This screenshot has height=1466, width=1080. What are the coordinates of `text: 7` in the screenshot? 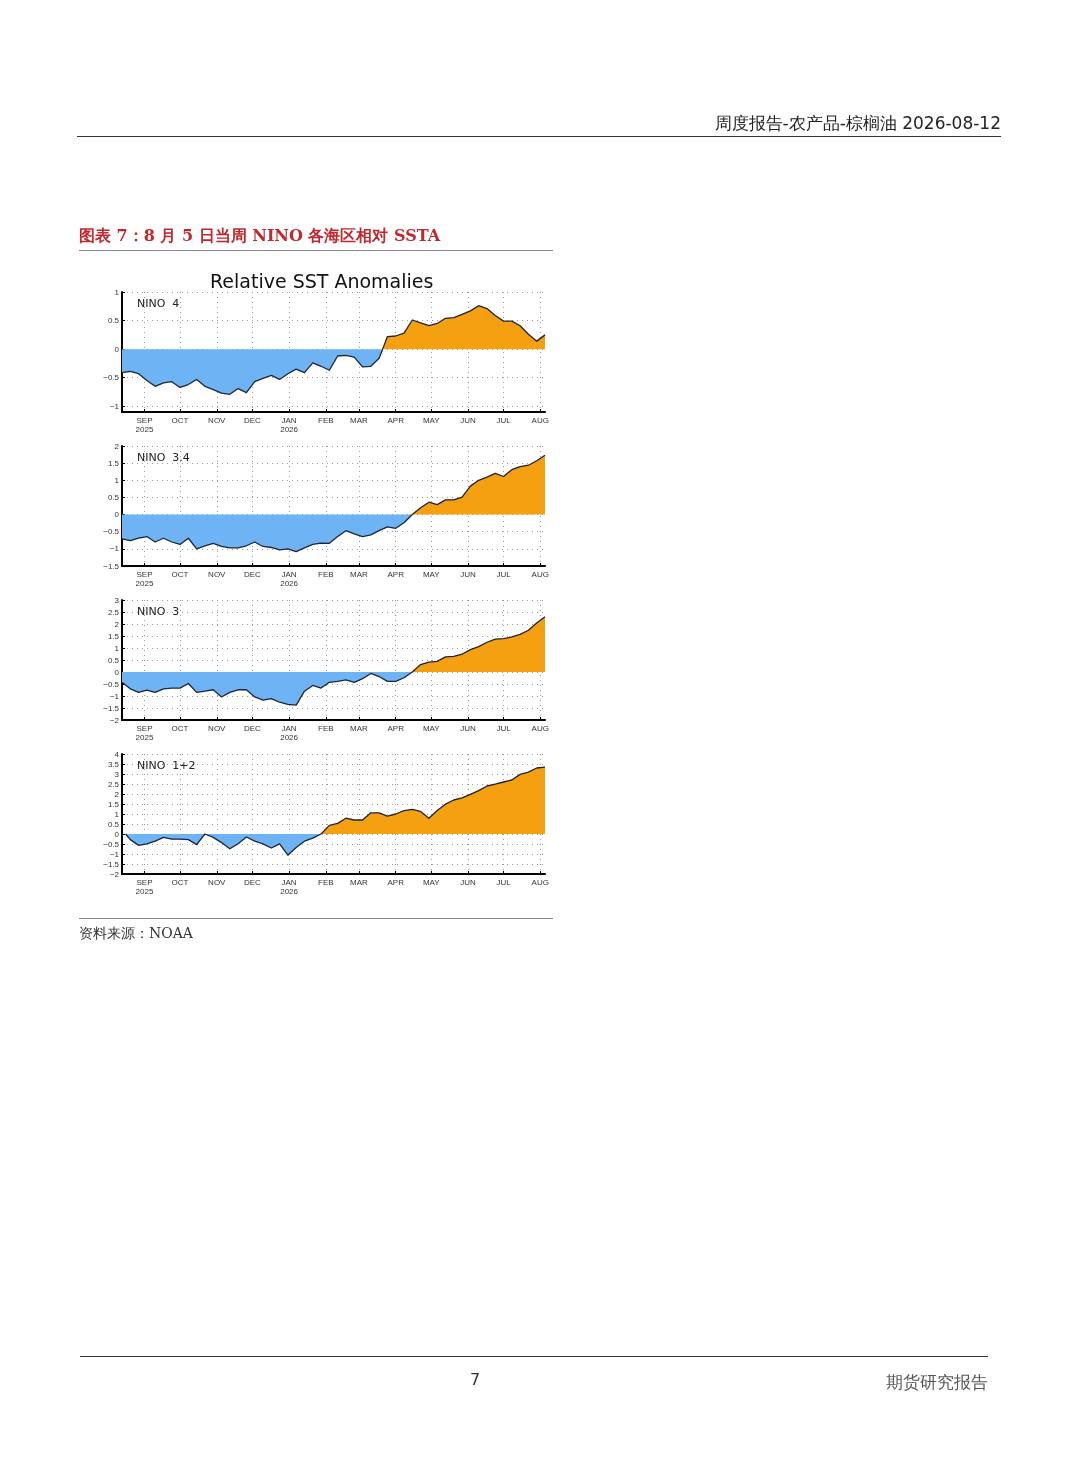 It's located at (475, 1379).